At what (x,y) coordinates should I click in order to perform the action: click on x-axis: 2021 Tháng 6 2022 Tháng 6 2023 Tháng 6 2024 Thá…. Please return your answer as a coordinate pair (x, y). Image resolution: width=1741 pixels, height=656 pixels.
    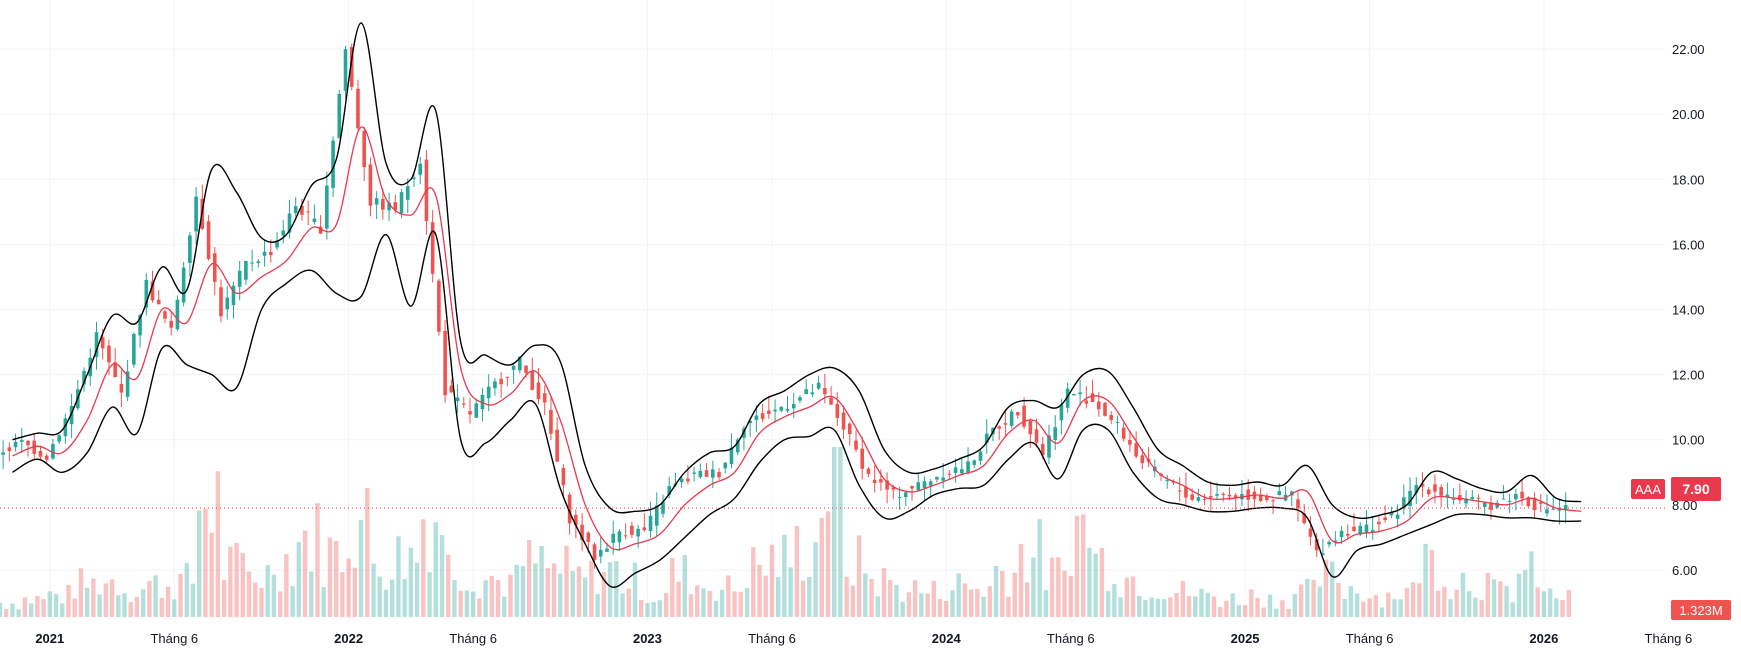
    Looking at the image, I should click on (863, 638).